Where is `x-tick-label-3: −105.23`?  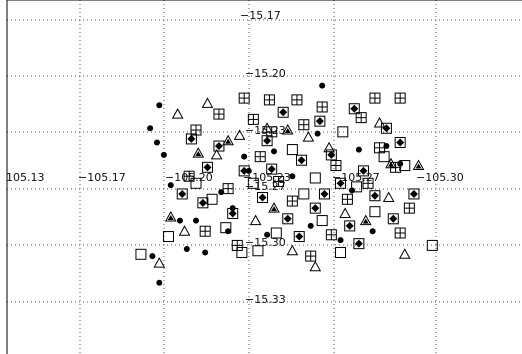 x-tick-label-3: −105.23 is located at coordinates (267, 177).